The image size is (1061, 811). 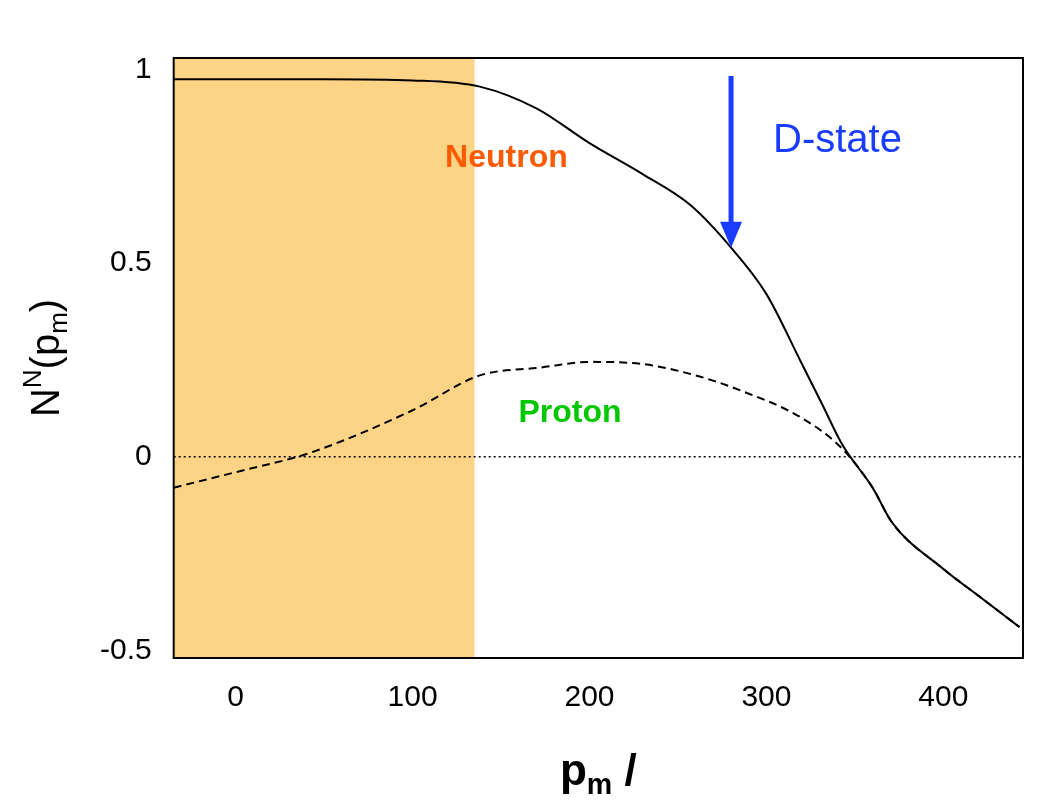 What do you see at coordinates (130, 261) in the screenshot?
I see `y-tick-label: 0.5` at bounding box center [130, 261].